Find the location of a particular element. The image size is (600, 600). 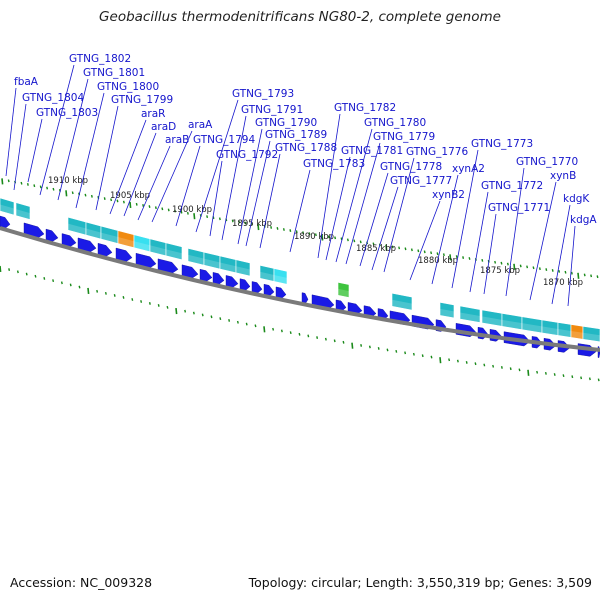

scale-tick-label: 1885 kbp is located at coordinates (376, 249).